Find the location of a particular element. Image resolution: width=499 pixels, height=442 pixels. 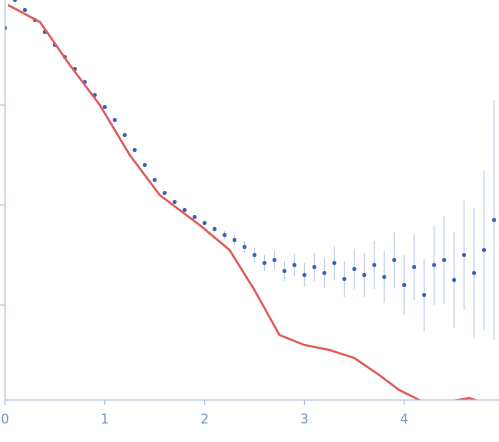

x-tick-label: 0 is located at coordinates (5, 420).